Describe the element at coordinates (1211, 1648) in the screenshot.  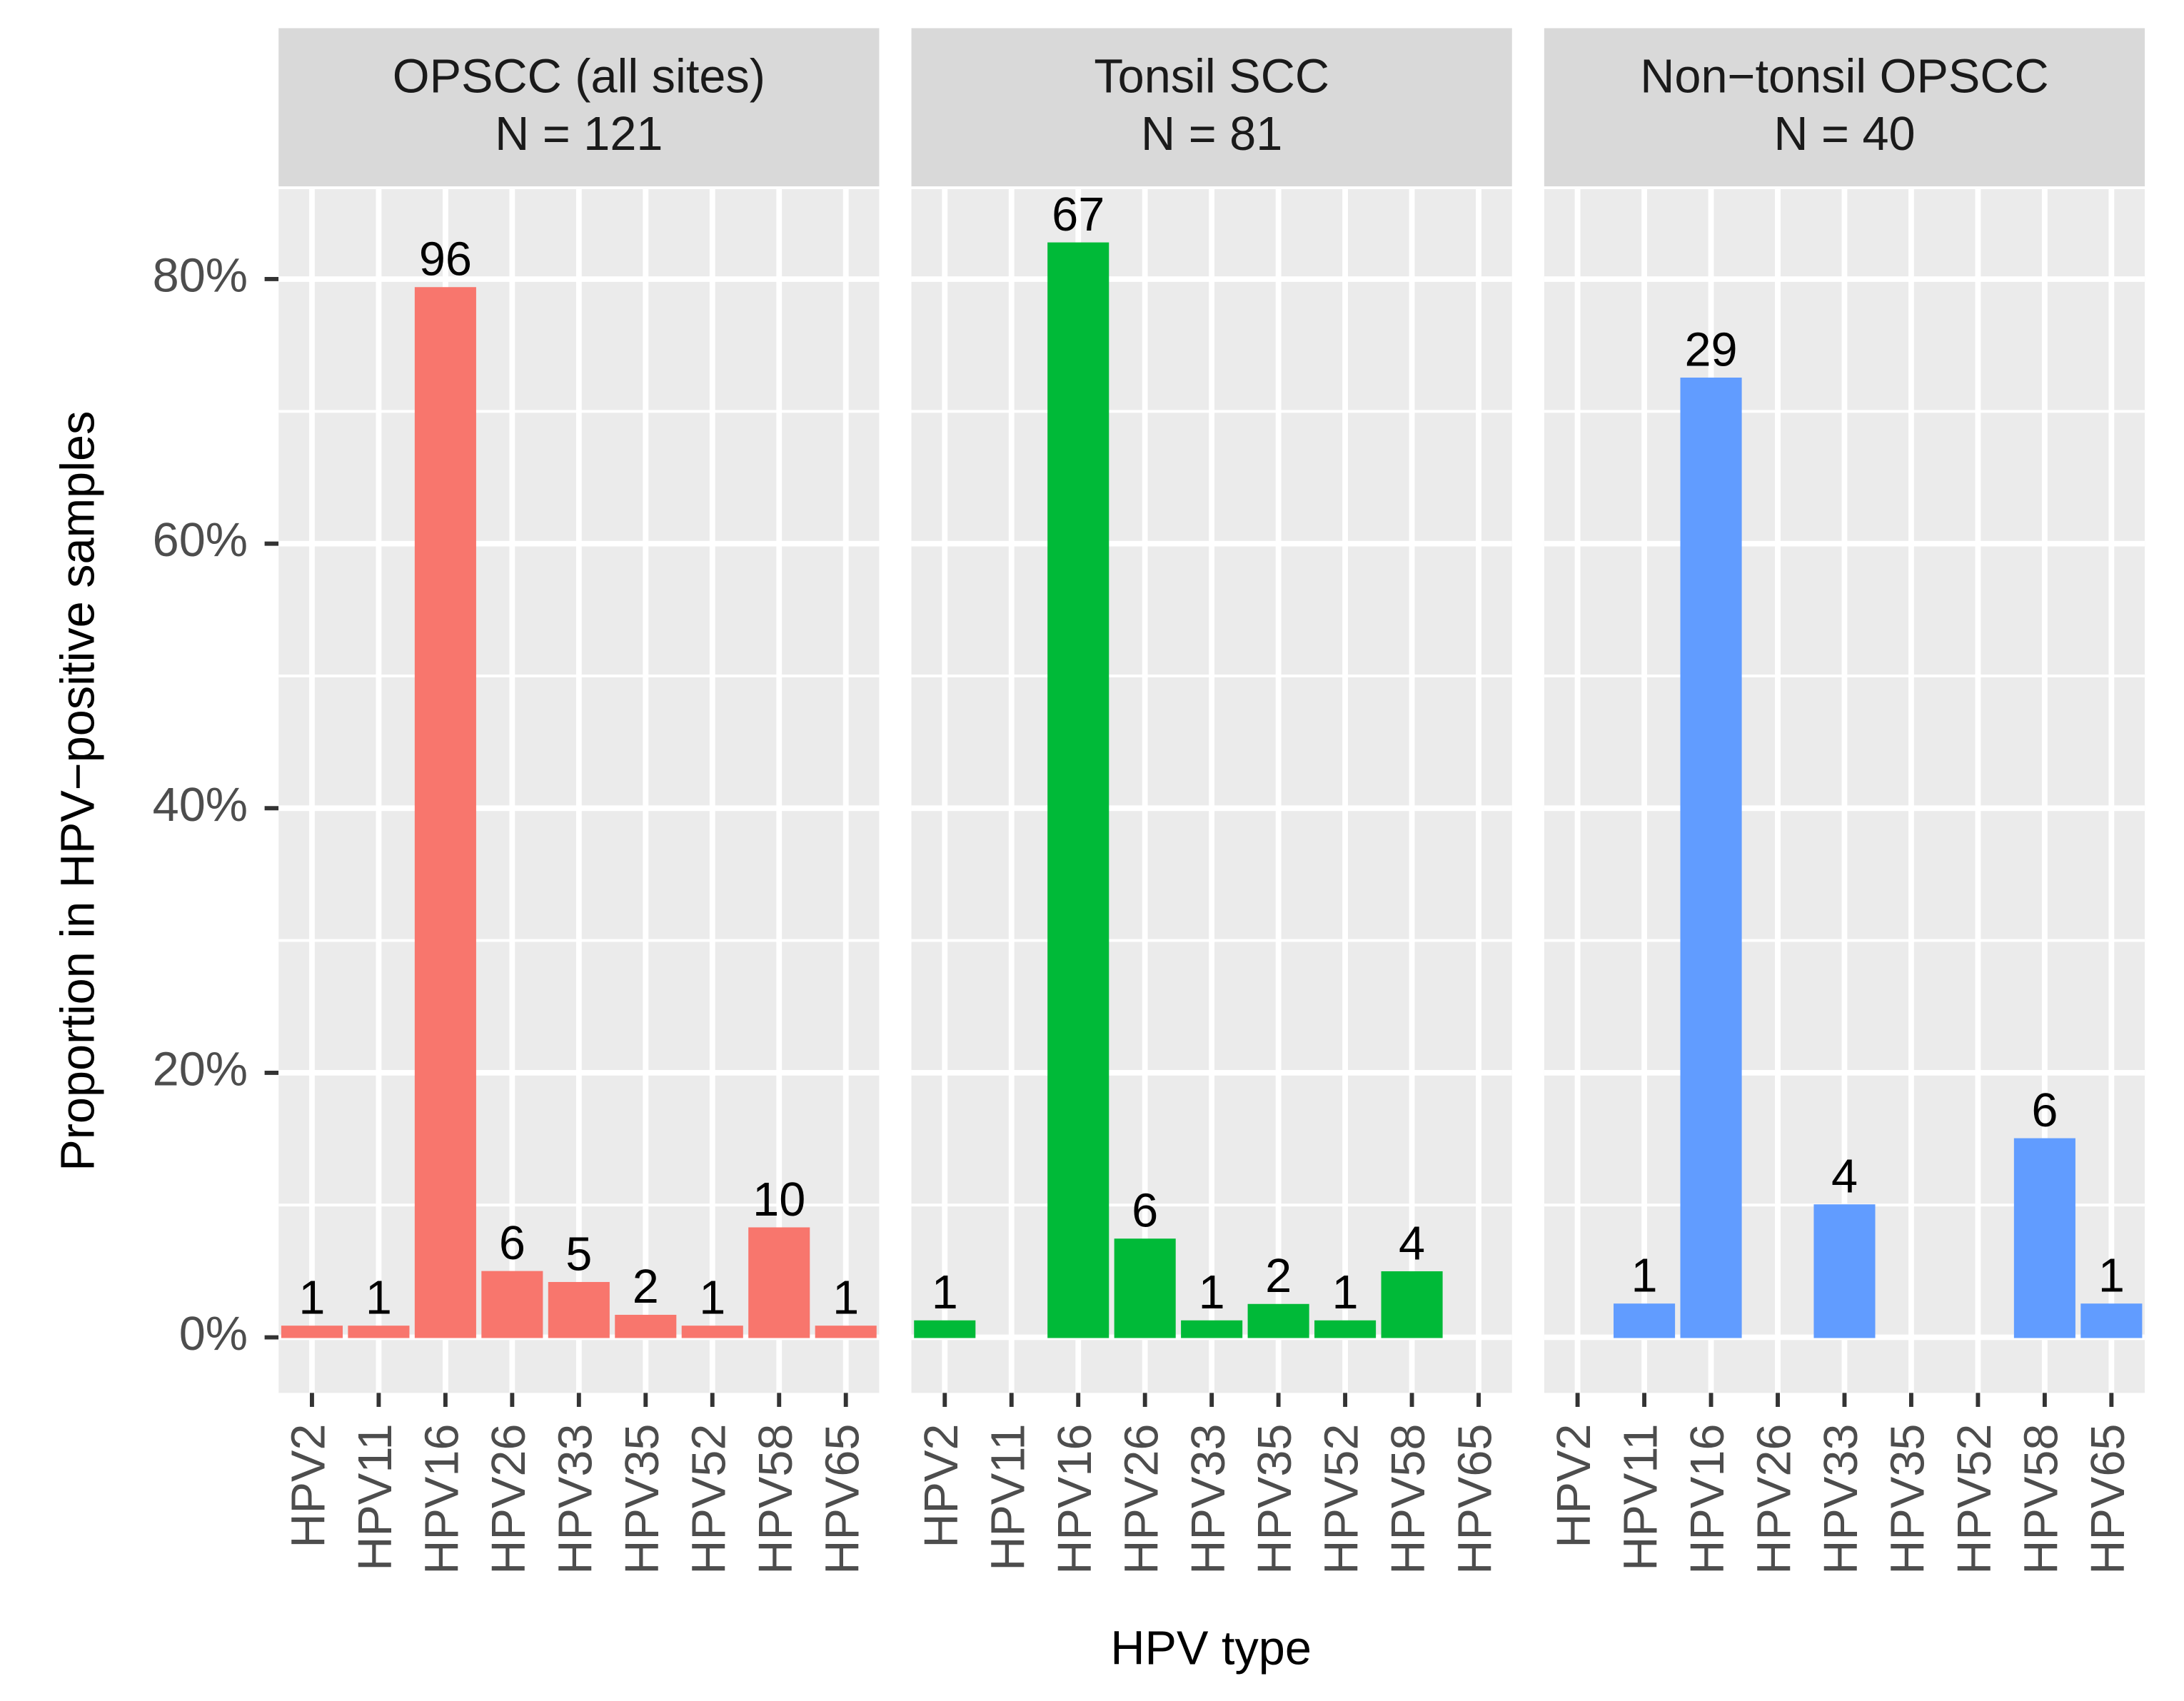
I see `x-axis-label: HPV type` at that location.